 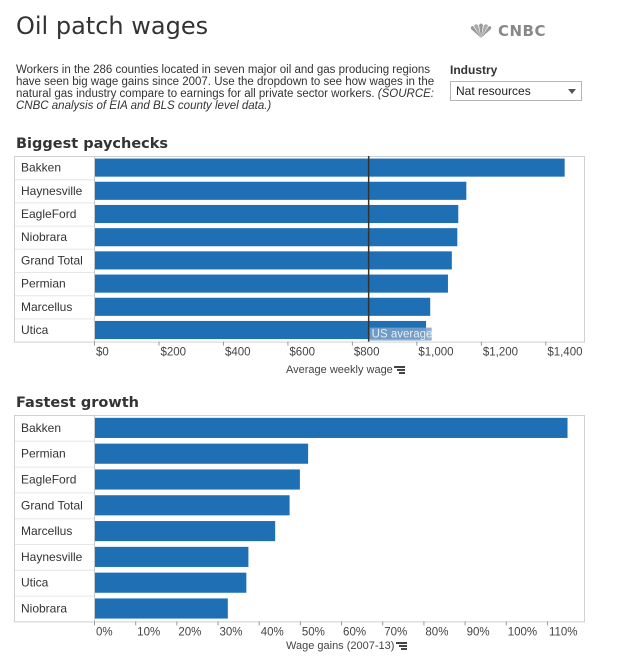 What do you see at coordinates (478, 632) in the screenshot?
I see `tick-label: 90%` at bounding box center [478, 632].